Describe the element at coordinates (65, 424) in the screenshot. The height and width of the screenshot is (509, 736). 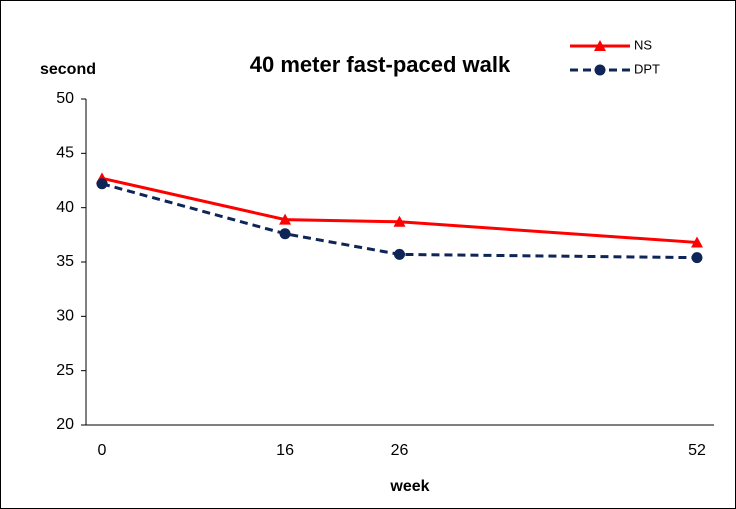
I see `y-tick-label: 20` at that location.